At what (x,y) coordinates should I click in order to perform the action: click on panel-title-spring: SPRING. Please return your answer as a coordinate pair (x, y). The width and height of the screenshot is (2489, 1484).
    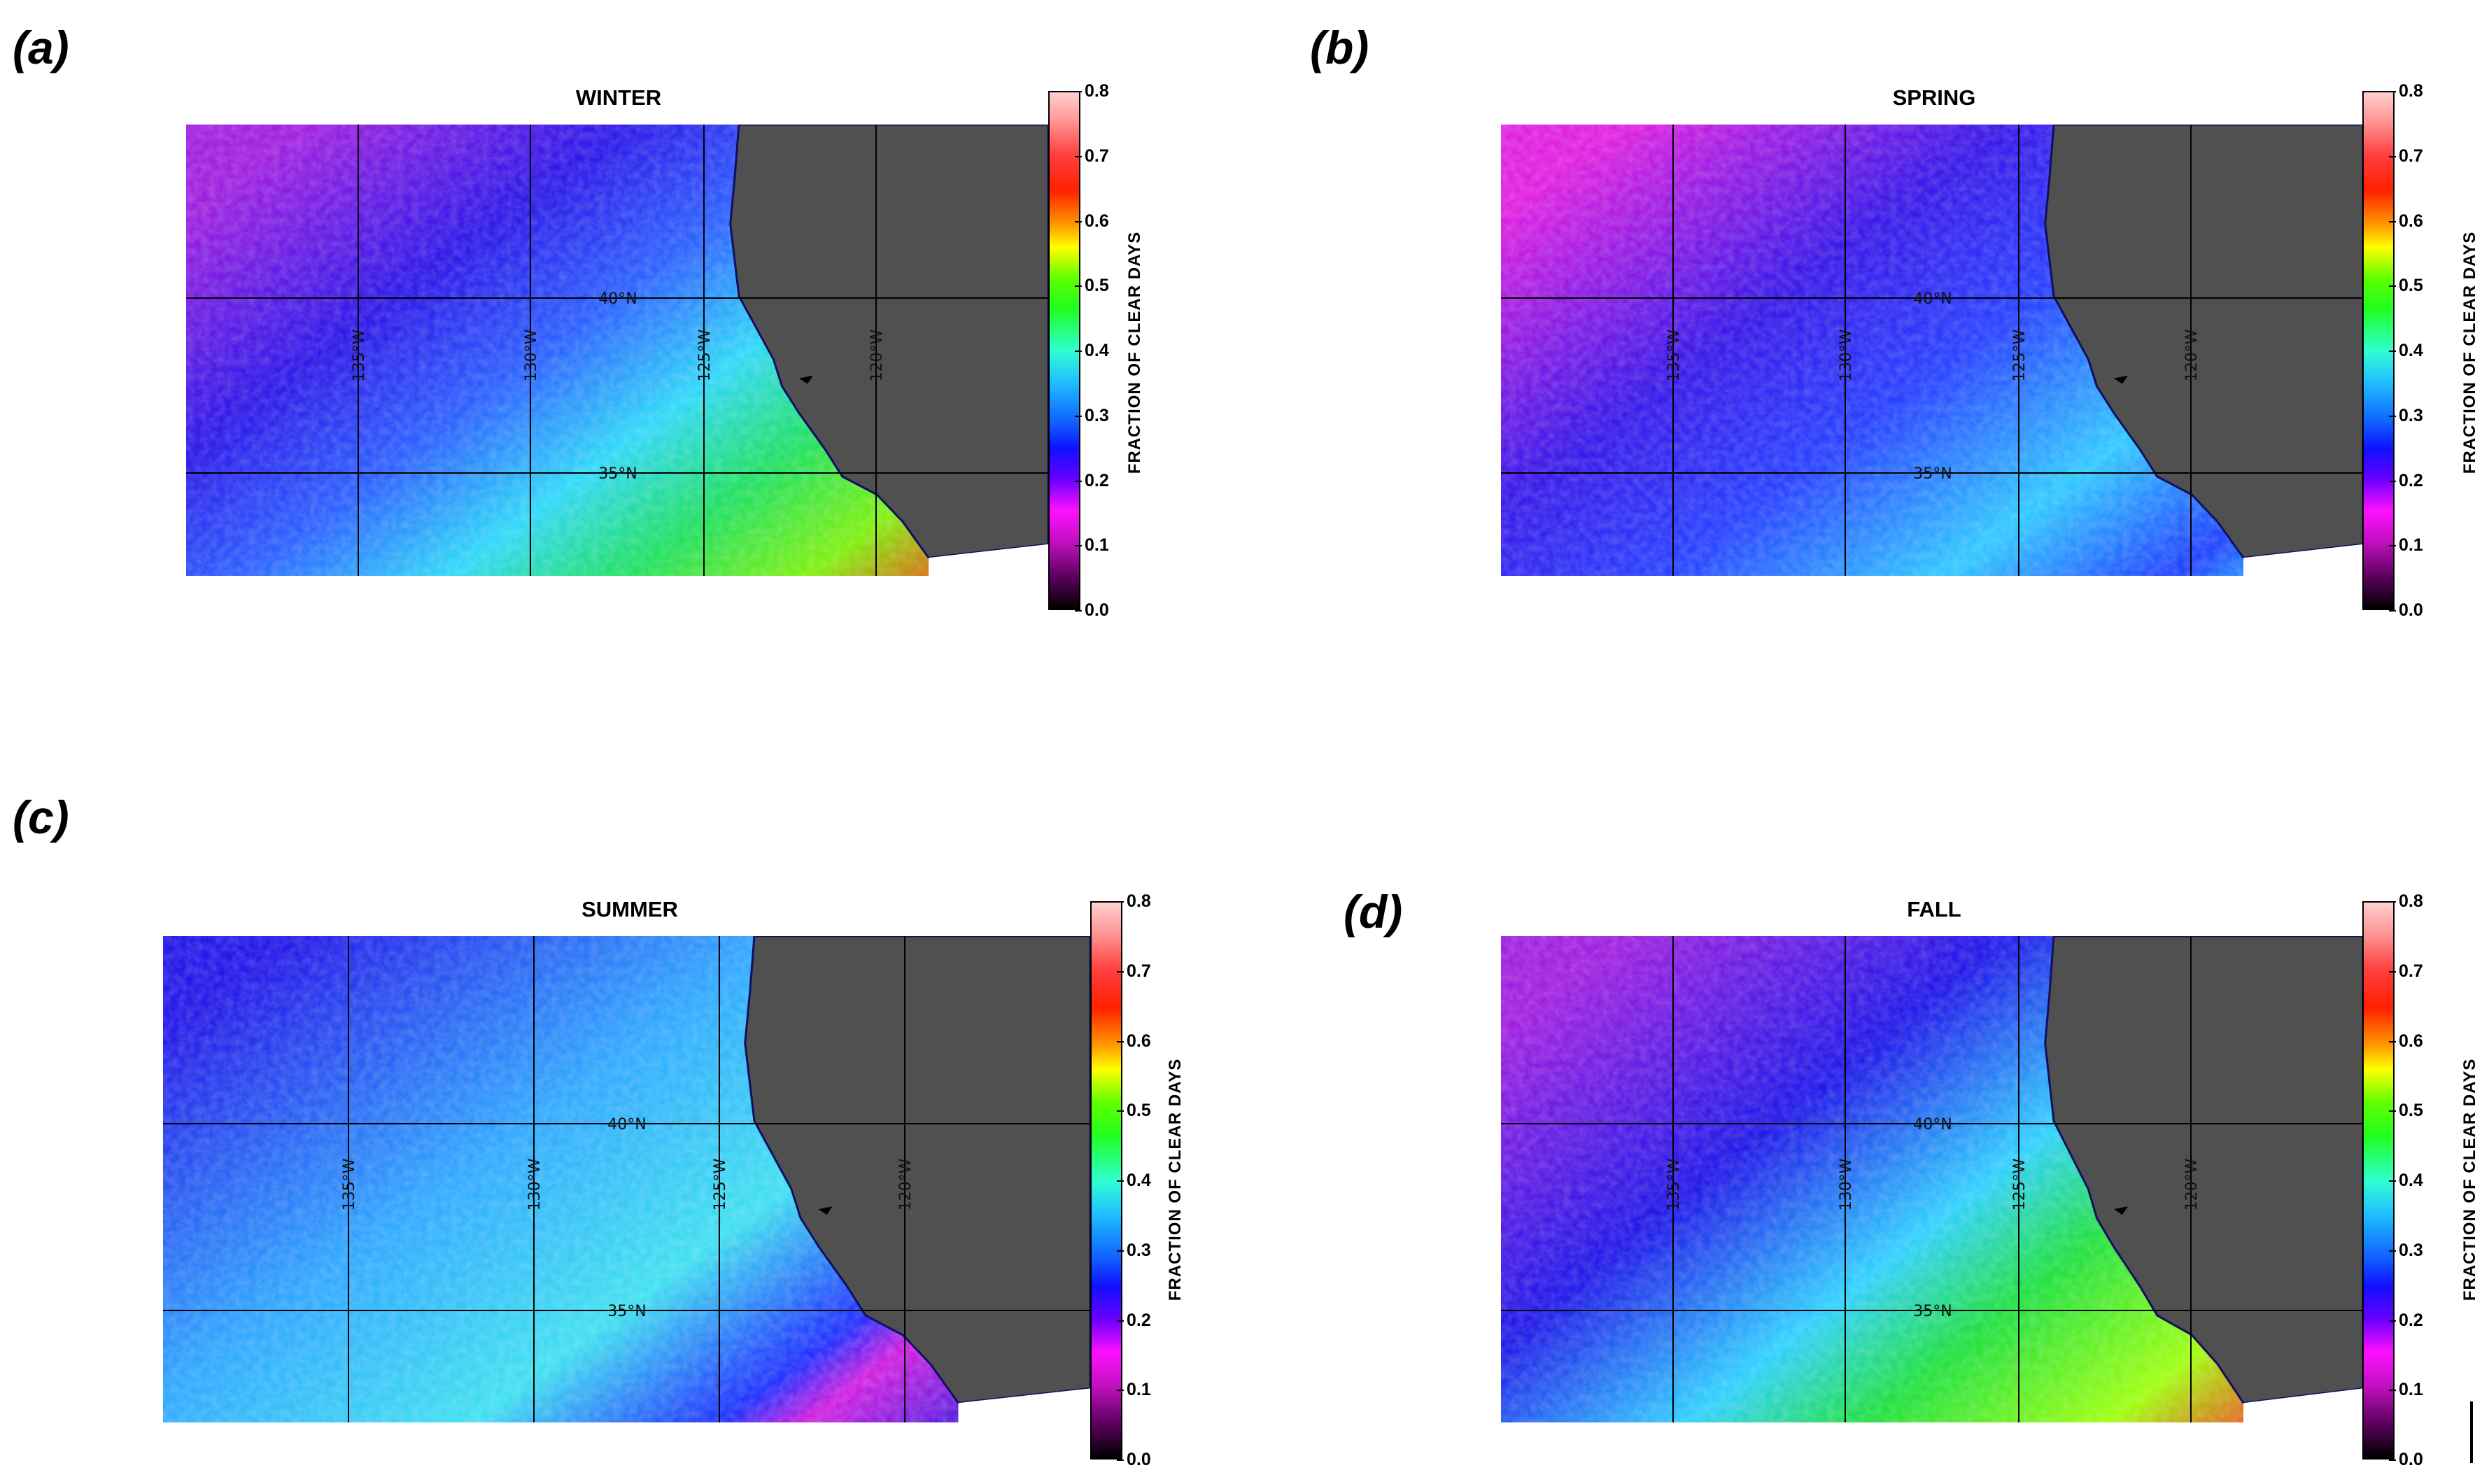
    Looking at the image, I should click on (1934, 98).